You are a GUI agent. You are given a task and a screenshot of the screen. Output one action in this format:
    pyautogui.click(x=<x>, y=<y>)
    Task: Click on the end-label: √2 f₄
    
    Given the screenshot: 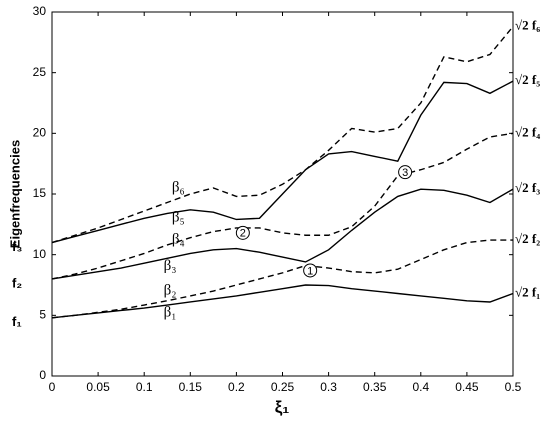 What is the action you would take?
    pyautogui.click(x=527, y=131)
    